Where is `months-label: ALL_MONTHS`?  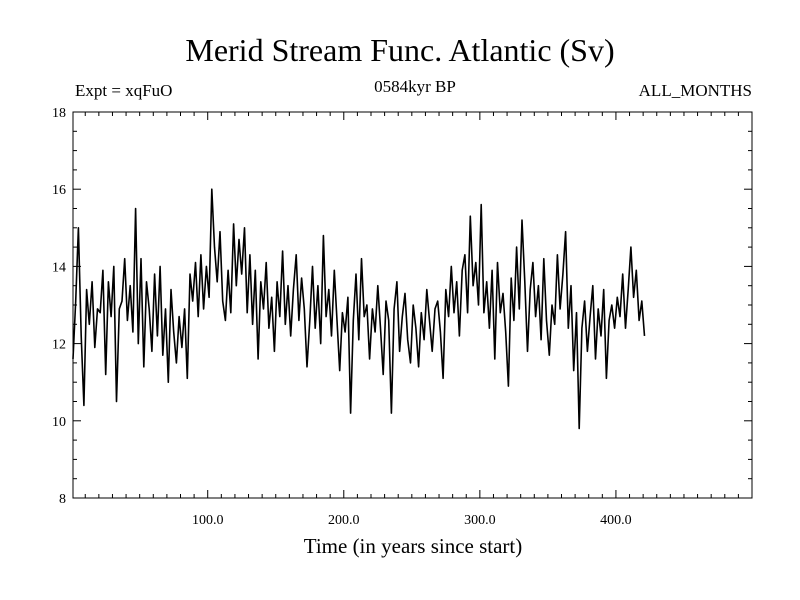 months-label: ALL_MONTHS is located at coordinates (695, 90).